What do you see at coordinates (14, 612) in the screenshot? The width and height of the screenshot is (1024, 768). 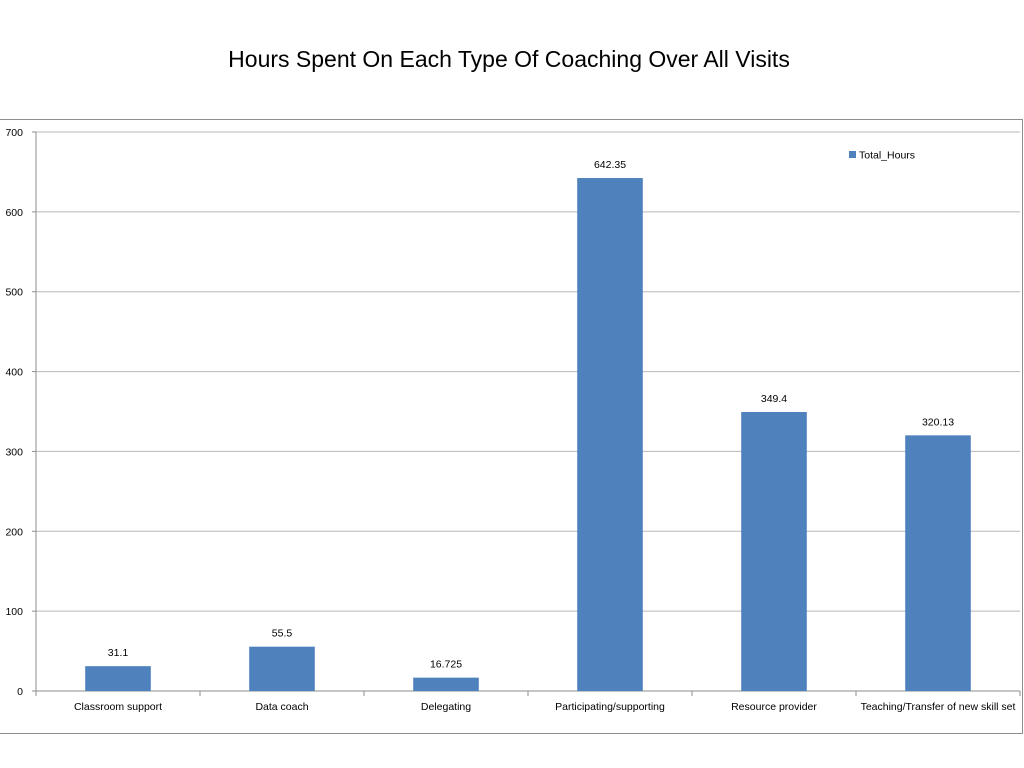 I see `y-tick-label: 100` at bounding box center [14, 612].